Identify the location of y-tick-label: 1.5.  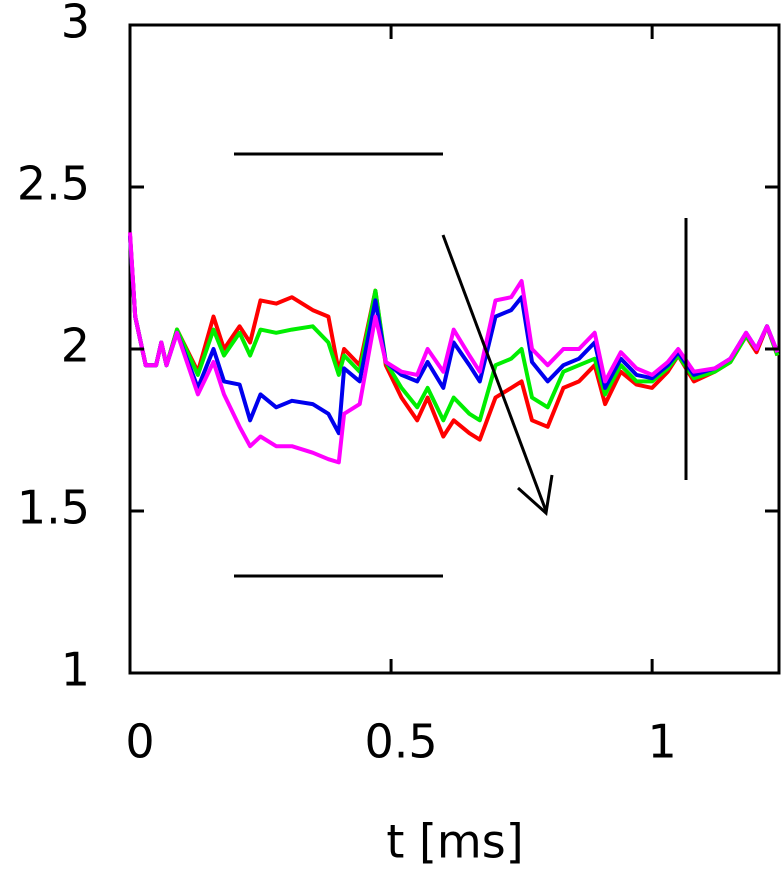
(53, 508).